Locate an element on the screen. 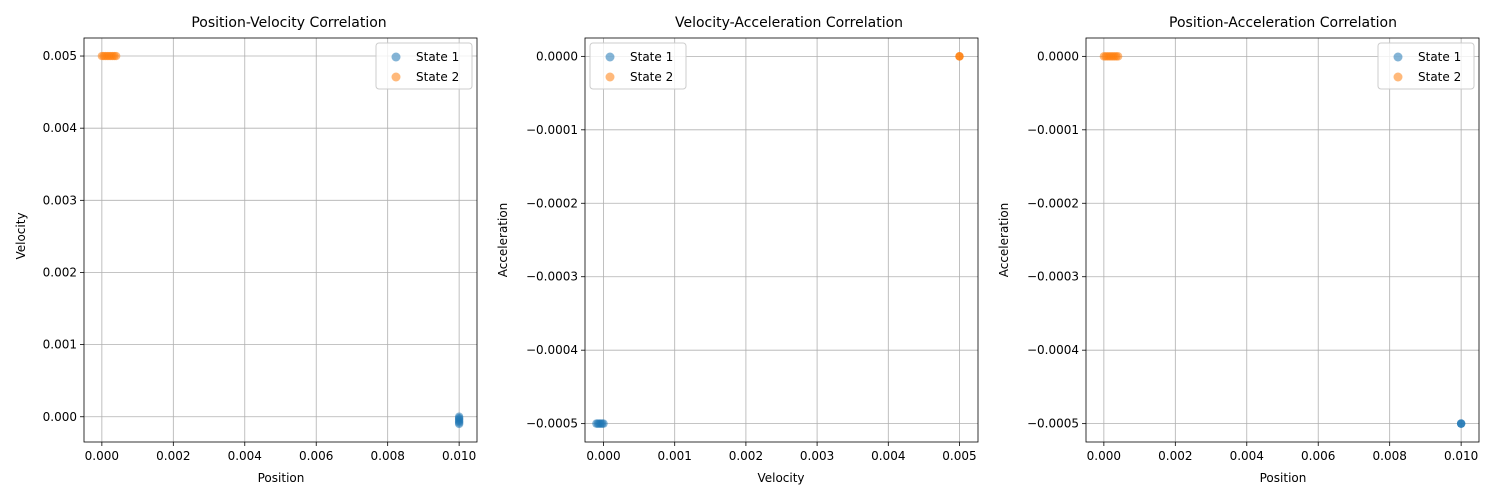 This screenshot has height=500, width=1500. x-tick-label: 0.005 is located at coordinates (959, 456).